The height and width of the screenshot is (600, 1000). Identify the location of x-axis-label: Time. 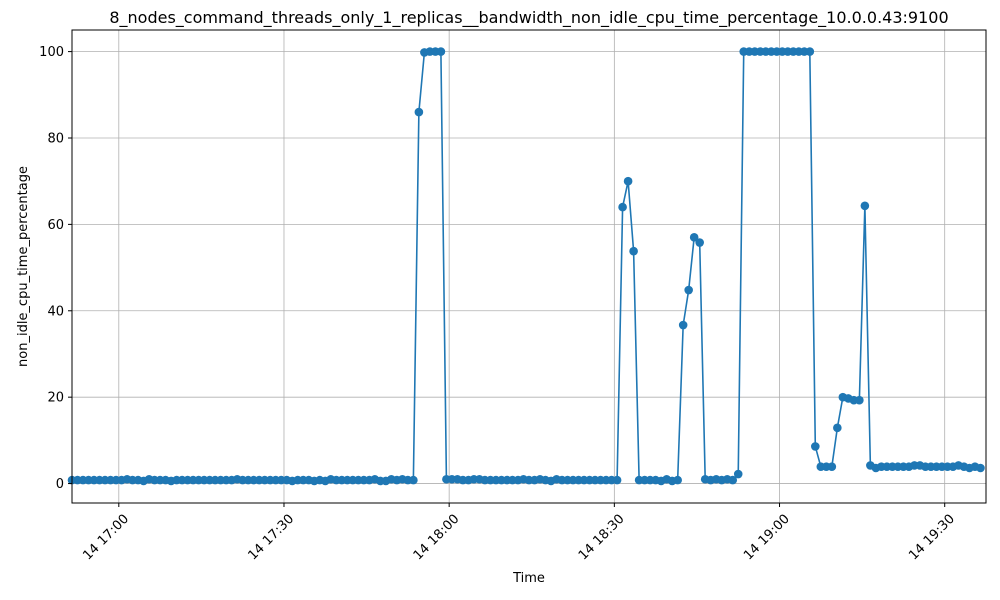
(528, 578).